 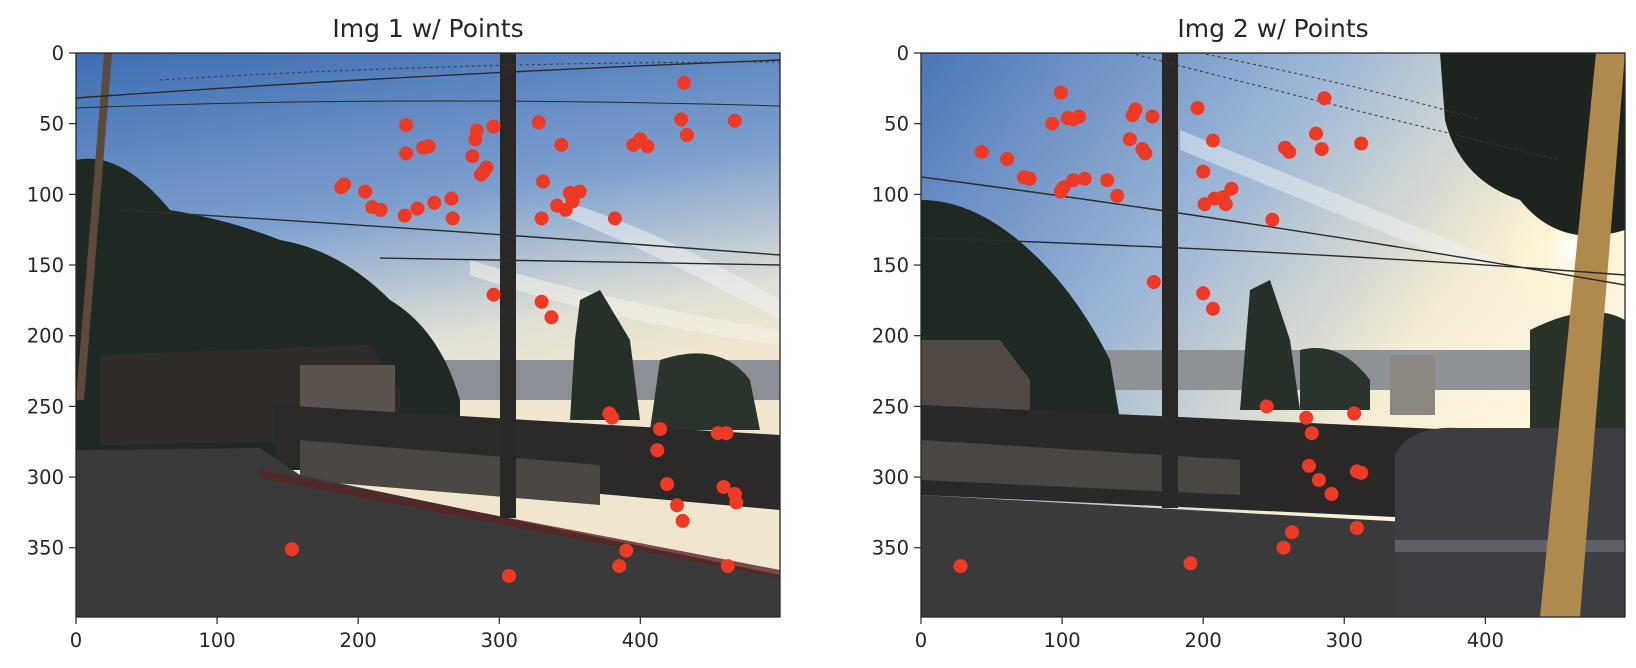 I want to click on y-tick-label: 200, so click(x=45, y=336).